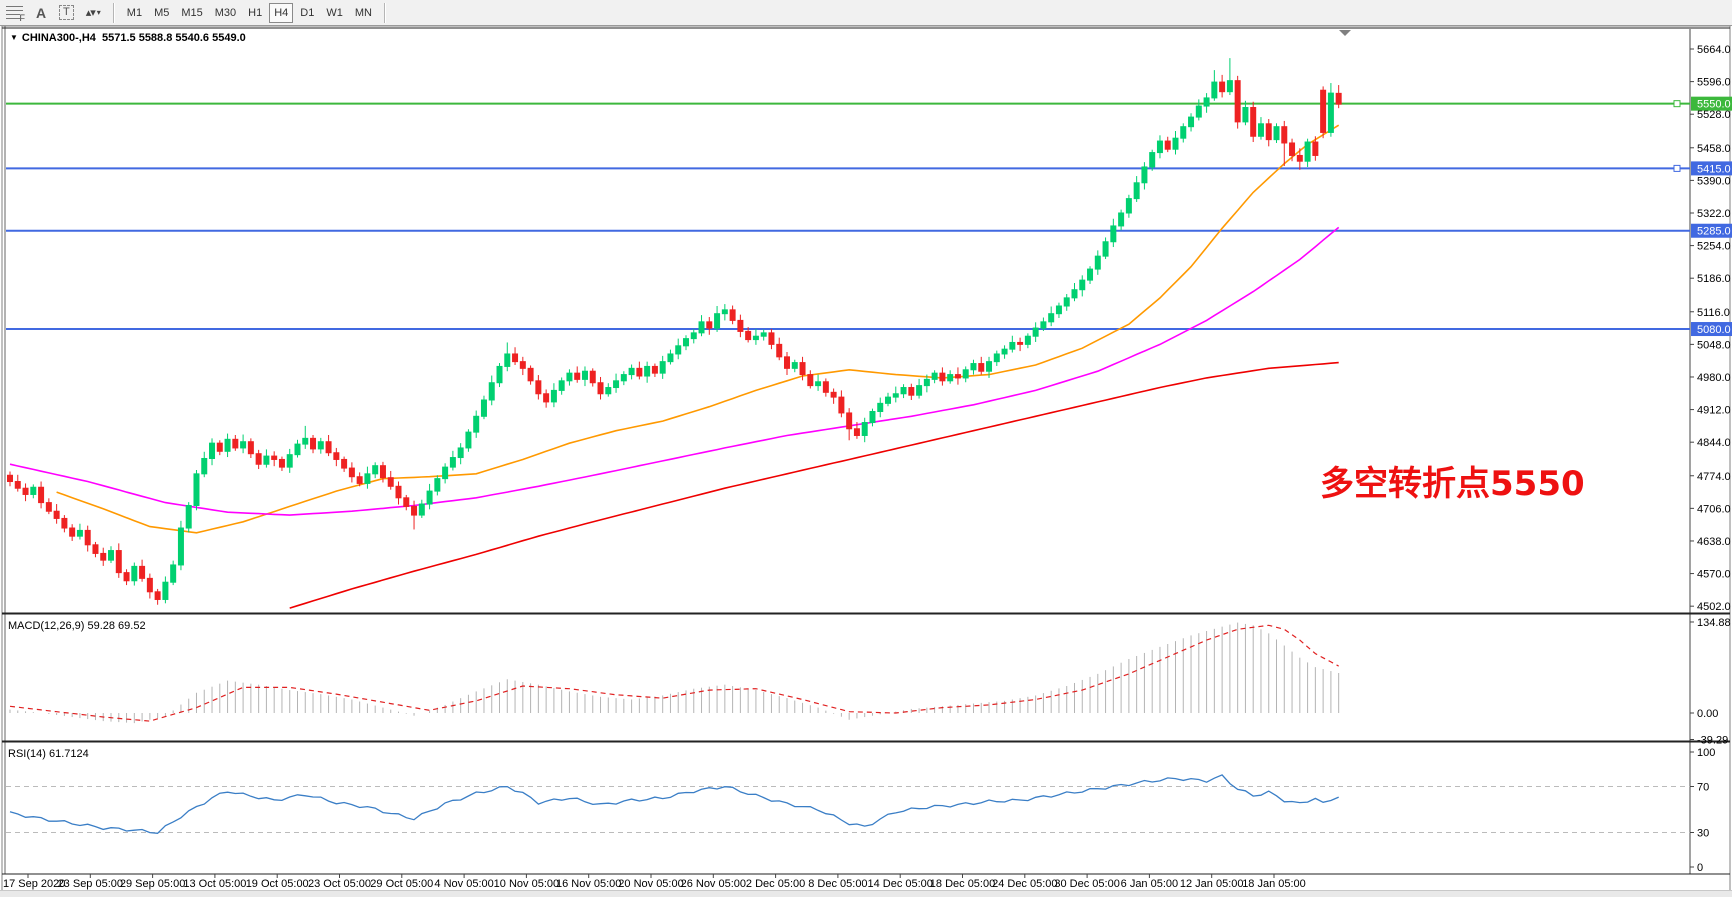 The width and height of the screenshot is (1732, 897). Describe the element at coordinates (1703, 788) in the screenshot. I see `rsi-tick-label: 70` at that location.